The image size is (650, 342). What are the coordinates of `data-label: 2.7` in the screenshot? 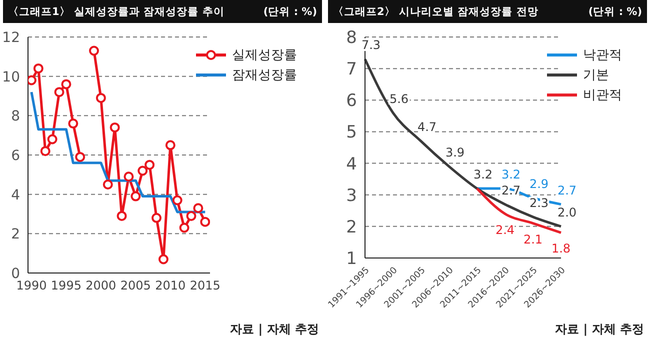 It's located at (567, 190).